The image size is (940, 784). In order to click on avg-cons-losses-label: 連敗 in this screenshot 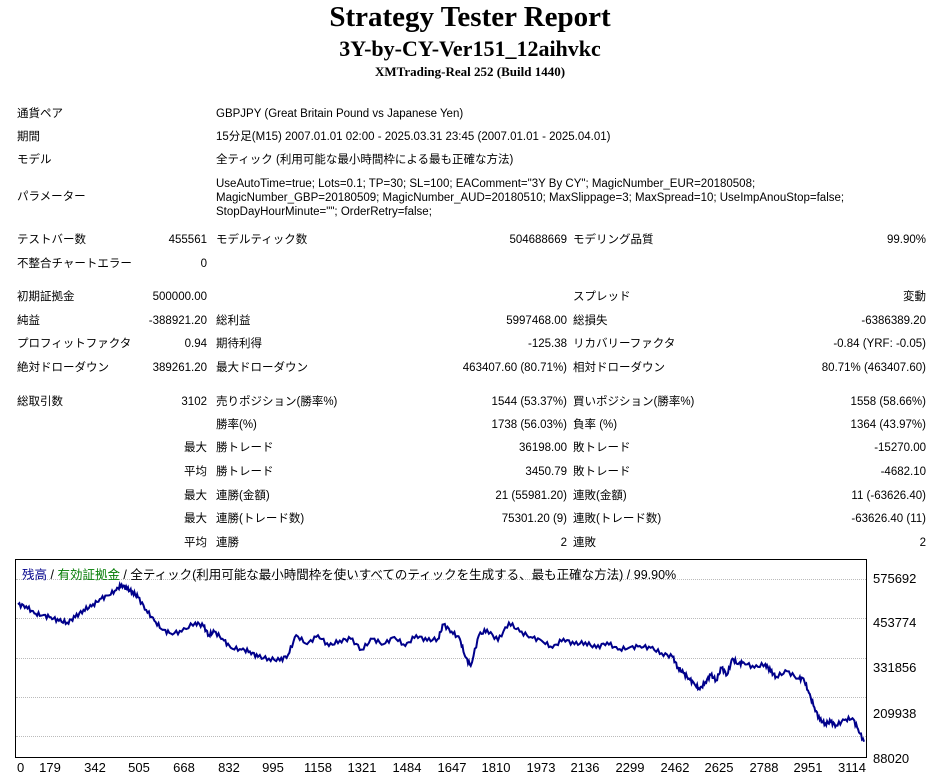, I will do `click(584, 543)`.